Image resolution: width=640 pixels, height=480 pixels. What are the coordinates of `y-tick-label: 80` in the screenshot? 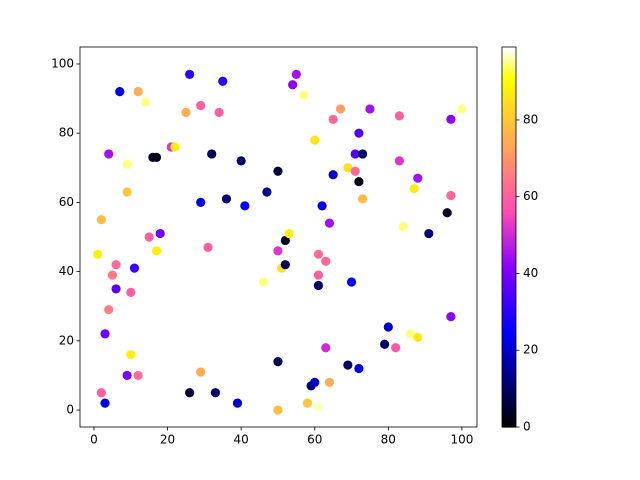 It's located at (66, 133).